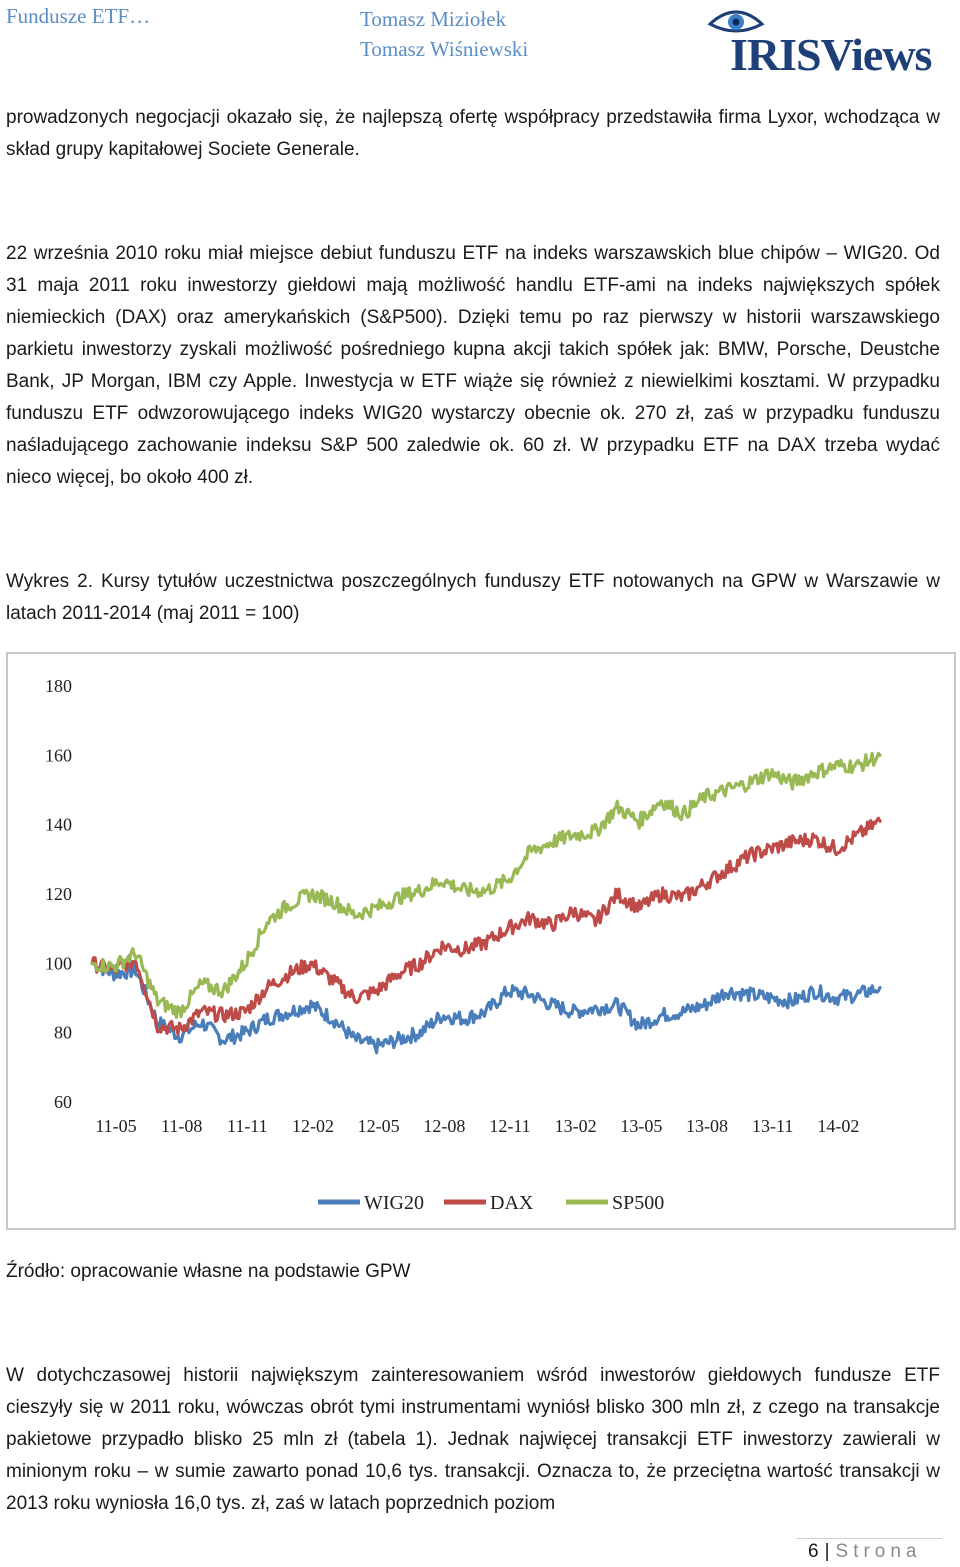 This screenshot has width=960, height=1567. What do you see at coordinates (63, 1102) in the screenshot?
I see `y-tick-label: 60` at bounding box center [63, 1102].